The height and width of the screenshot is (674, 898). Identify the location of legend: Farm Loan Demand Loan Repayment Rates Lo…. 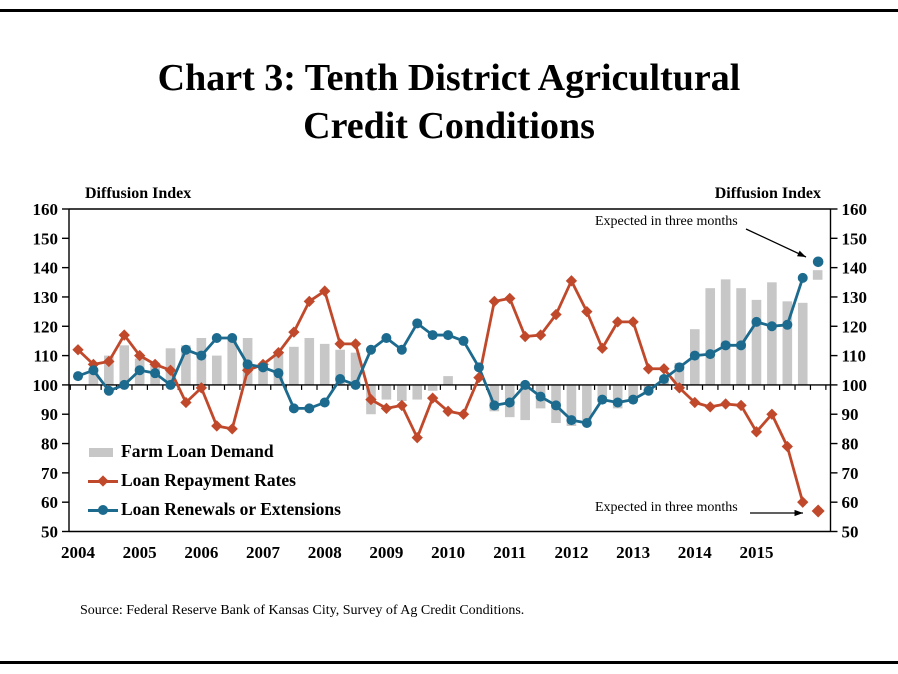
(214, 480).